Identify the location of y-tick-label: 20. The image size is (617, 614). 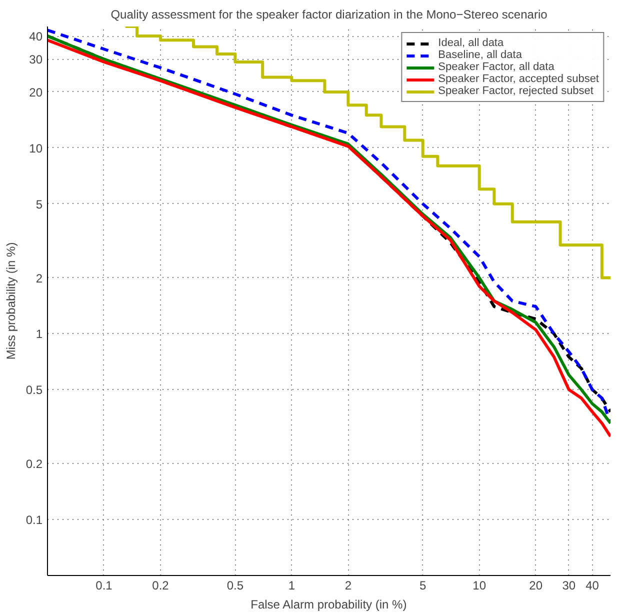
(36, 92).